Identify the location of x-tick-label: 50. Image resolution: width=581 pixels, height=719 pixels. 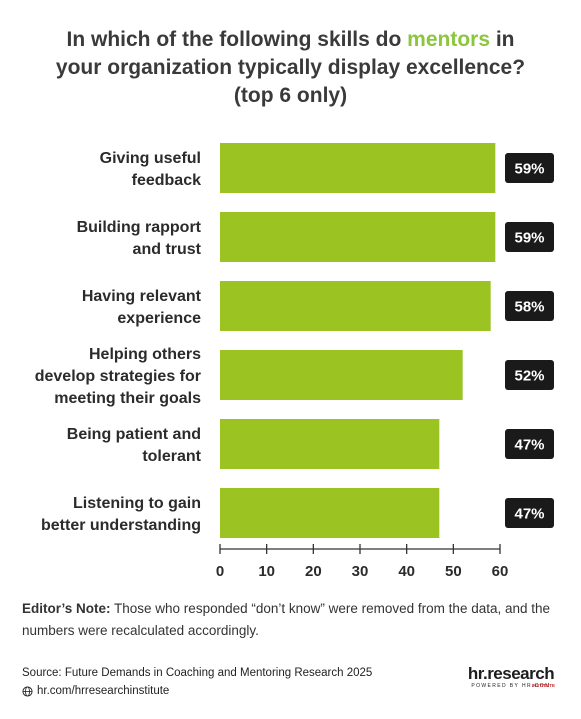
(453, 571).